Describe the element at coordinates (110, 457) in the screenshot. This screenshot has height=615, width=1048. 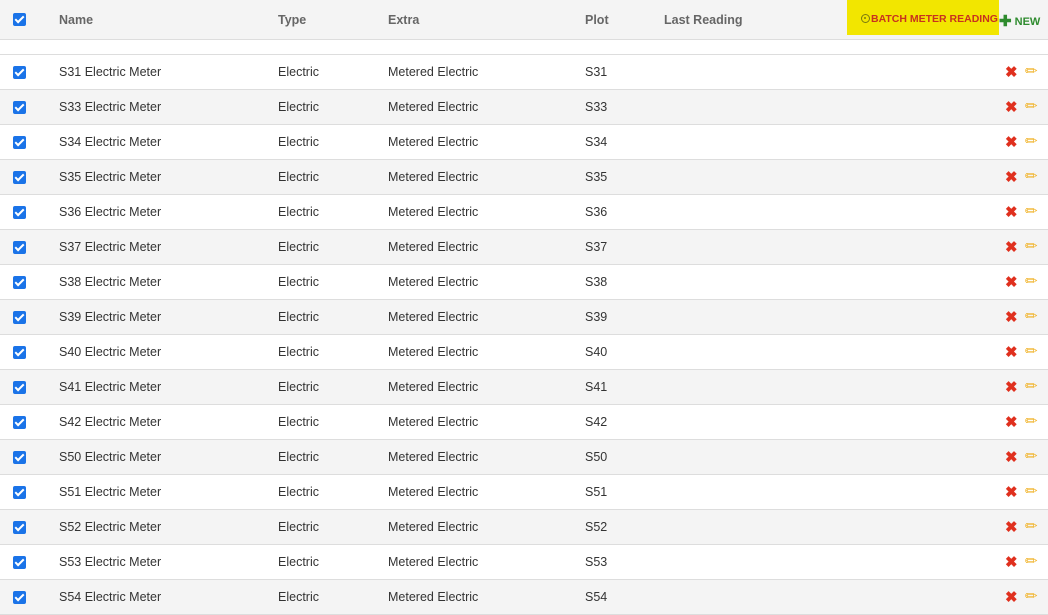
I see `cell-name: S50 Electric Meter` at that location.